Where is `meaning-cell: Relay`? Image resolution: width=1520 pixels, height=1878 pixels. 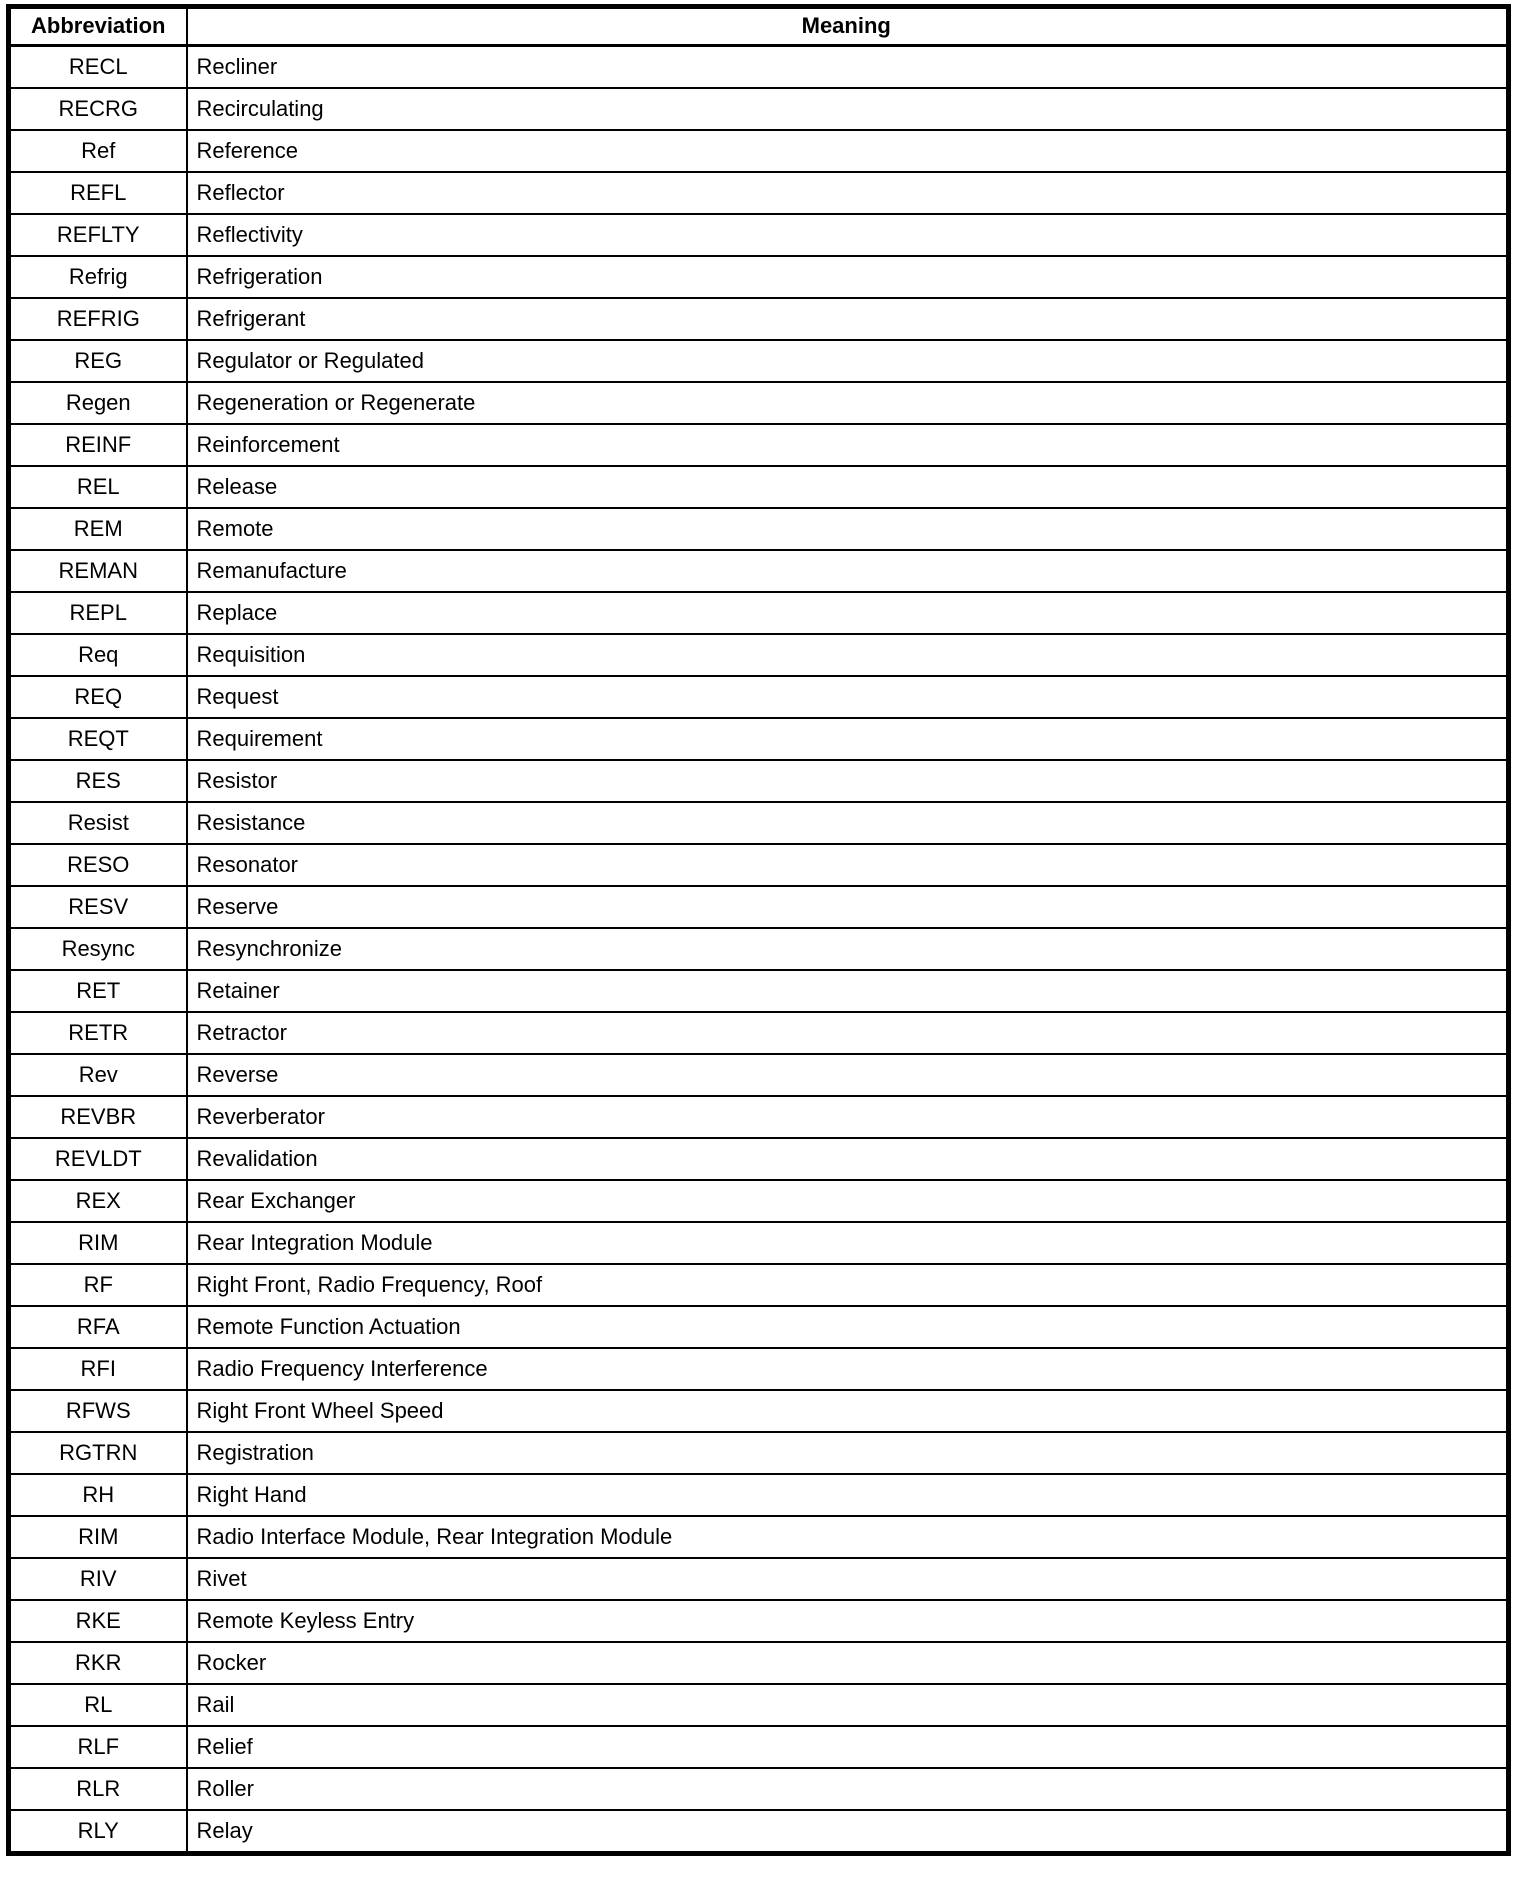
meaning-cell: Relay is located at coordinates (847, 1832).